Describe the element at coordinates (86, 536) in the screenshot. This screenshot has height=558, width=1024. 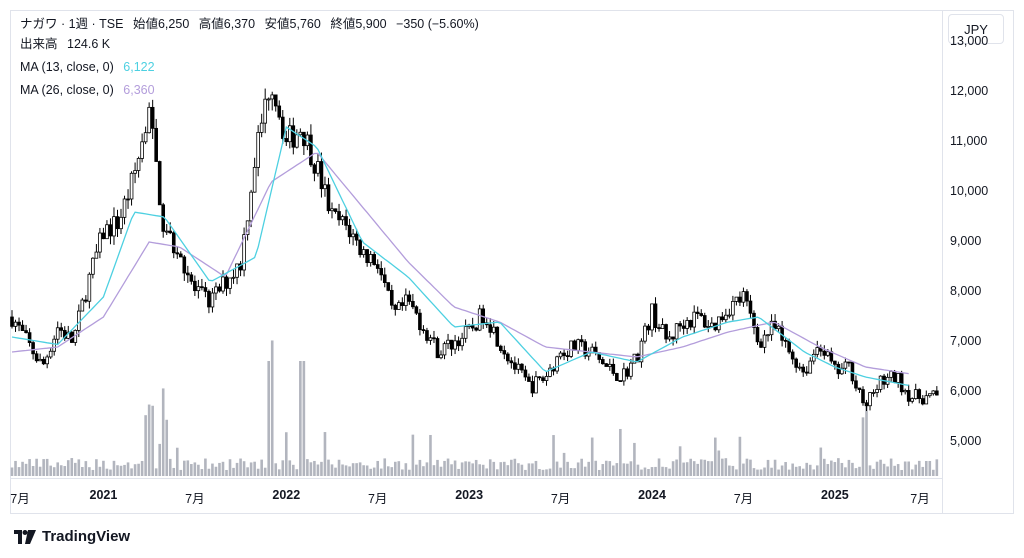
I see `tradingview-logo-text: TradingView` at that location.